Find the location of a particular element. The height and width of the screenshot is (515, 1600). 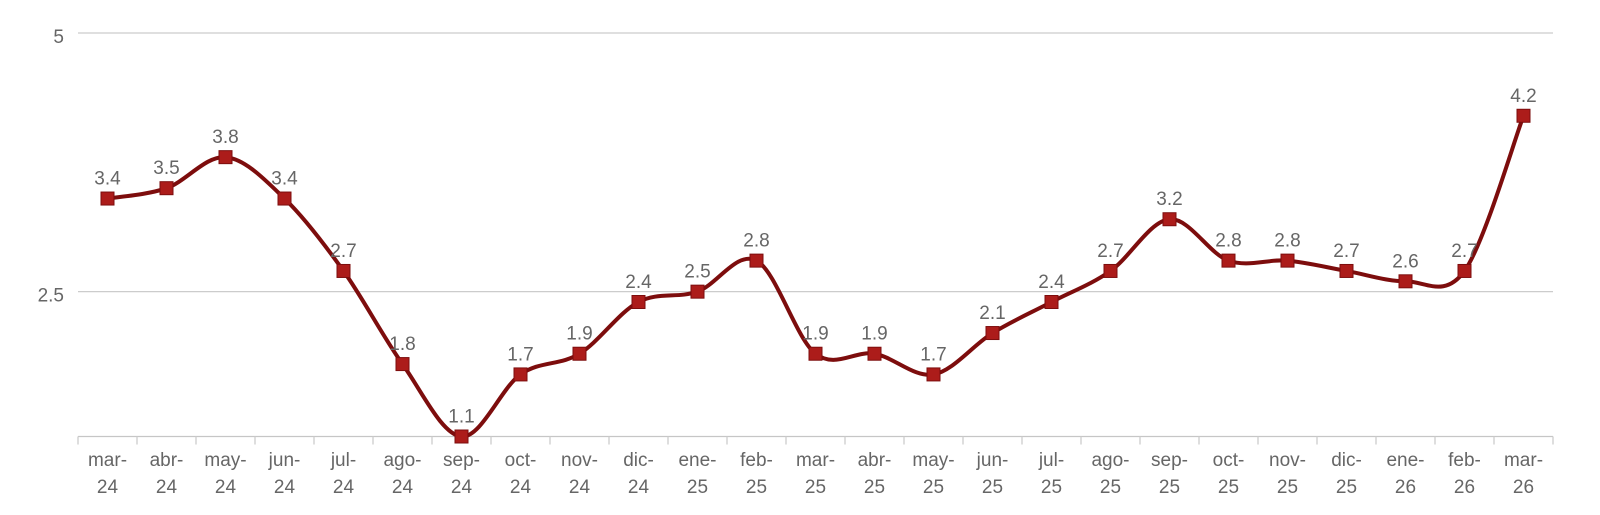

data-point-label: 1.1 is located at coordinates (461, 417).